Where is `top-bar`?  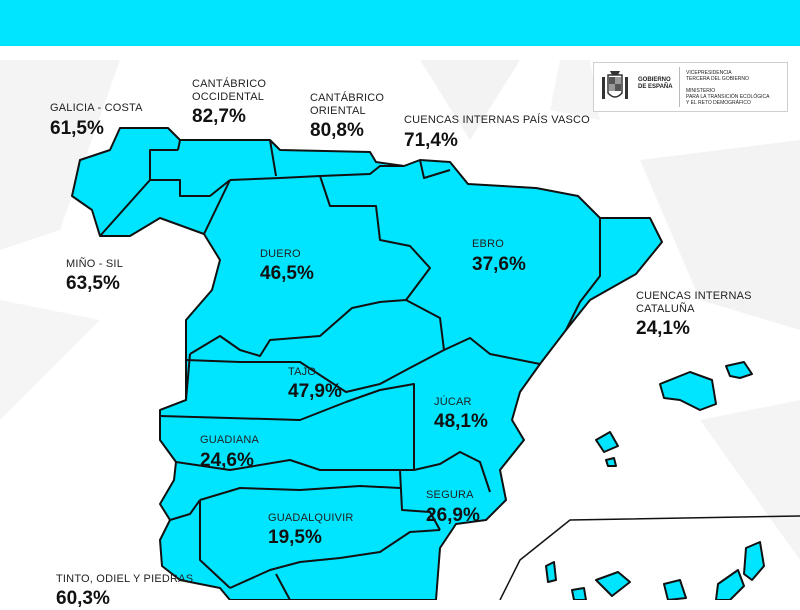
top-bar is located at coordinates (400, 23).